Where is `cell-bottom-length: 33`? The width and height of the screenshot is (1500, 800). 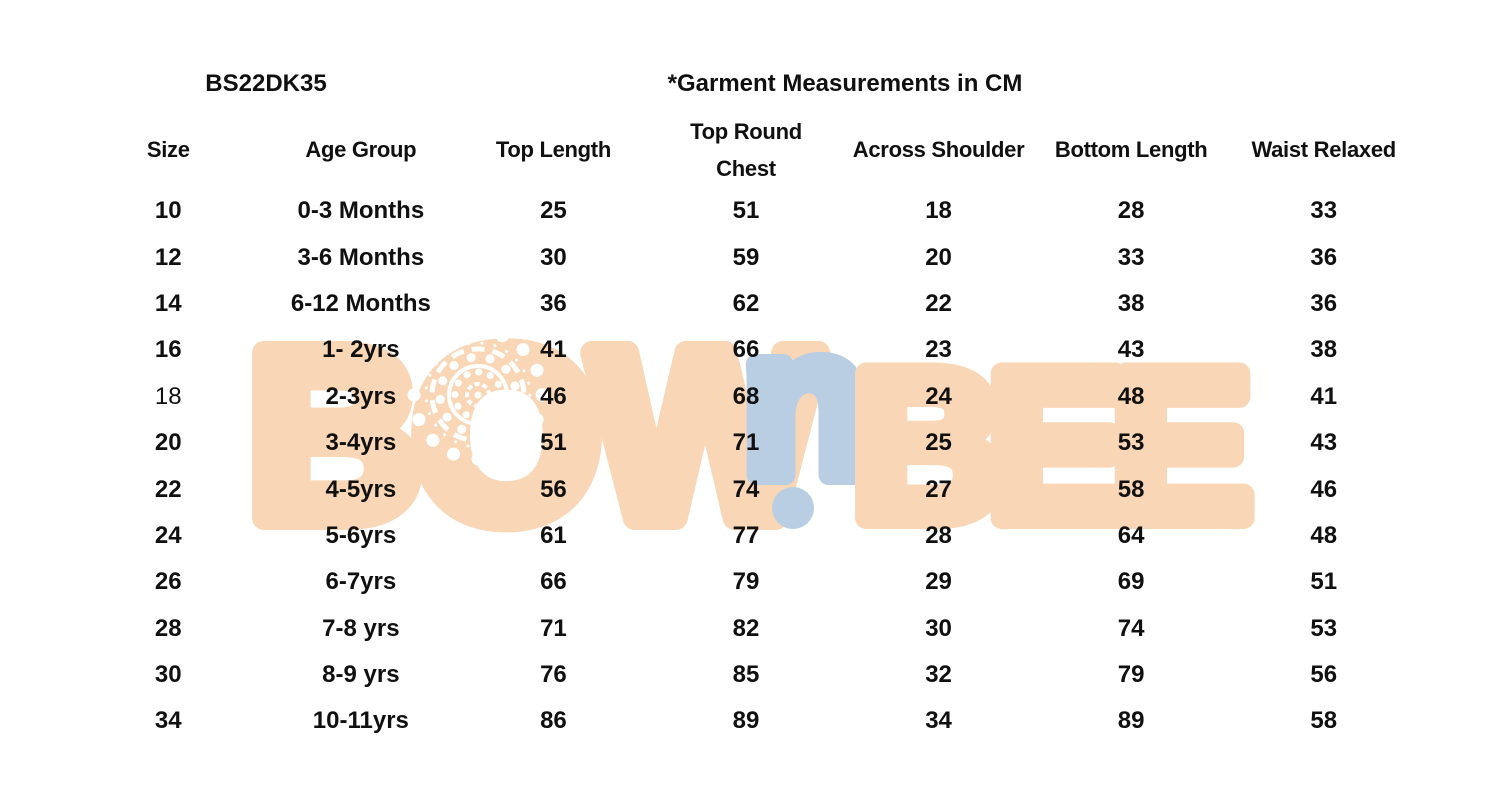 cell-bottom-length: 33 is located at coordinates (1131, 257).